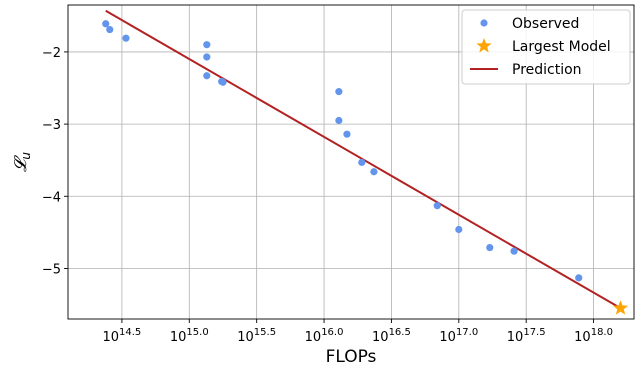  Describe the element at coordinates (22, 162) in the screenshot. I see `y-axis-label: 𝓛u` at that location.